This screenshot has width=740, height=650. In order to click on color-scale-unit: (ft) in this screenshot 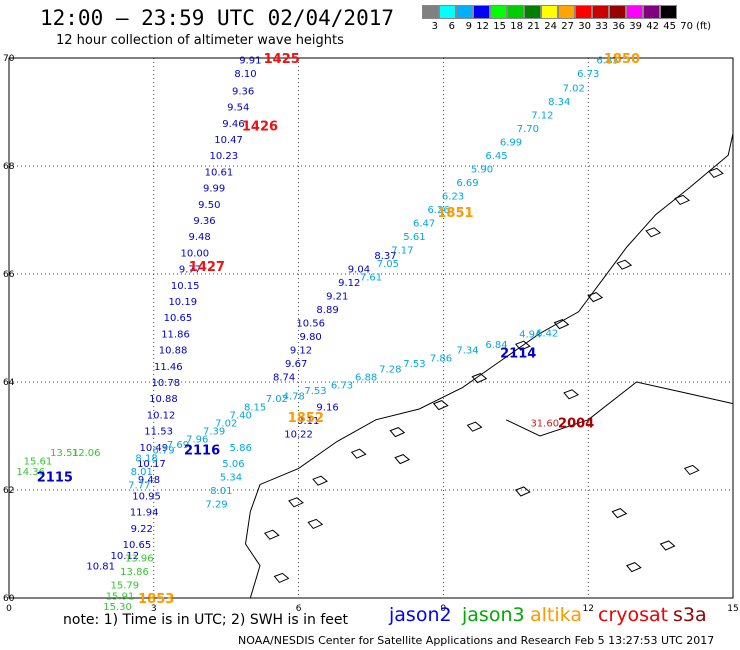, I will do `click(704, 26)`.